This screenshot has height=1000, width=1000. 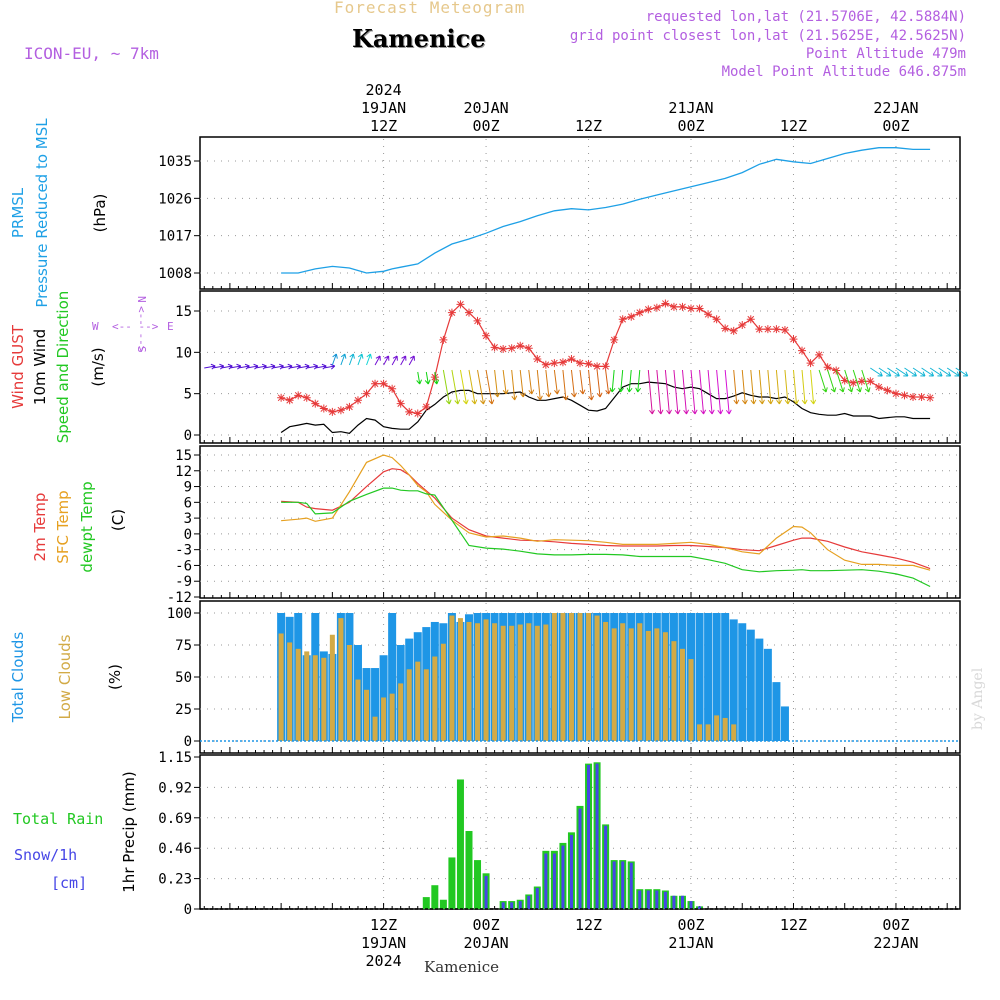 What do you see at coordinates (115, 677) in the screenshot?
I see `label-cloud-unit: (%)` at bounding box center [115, 677].